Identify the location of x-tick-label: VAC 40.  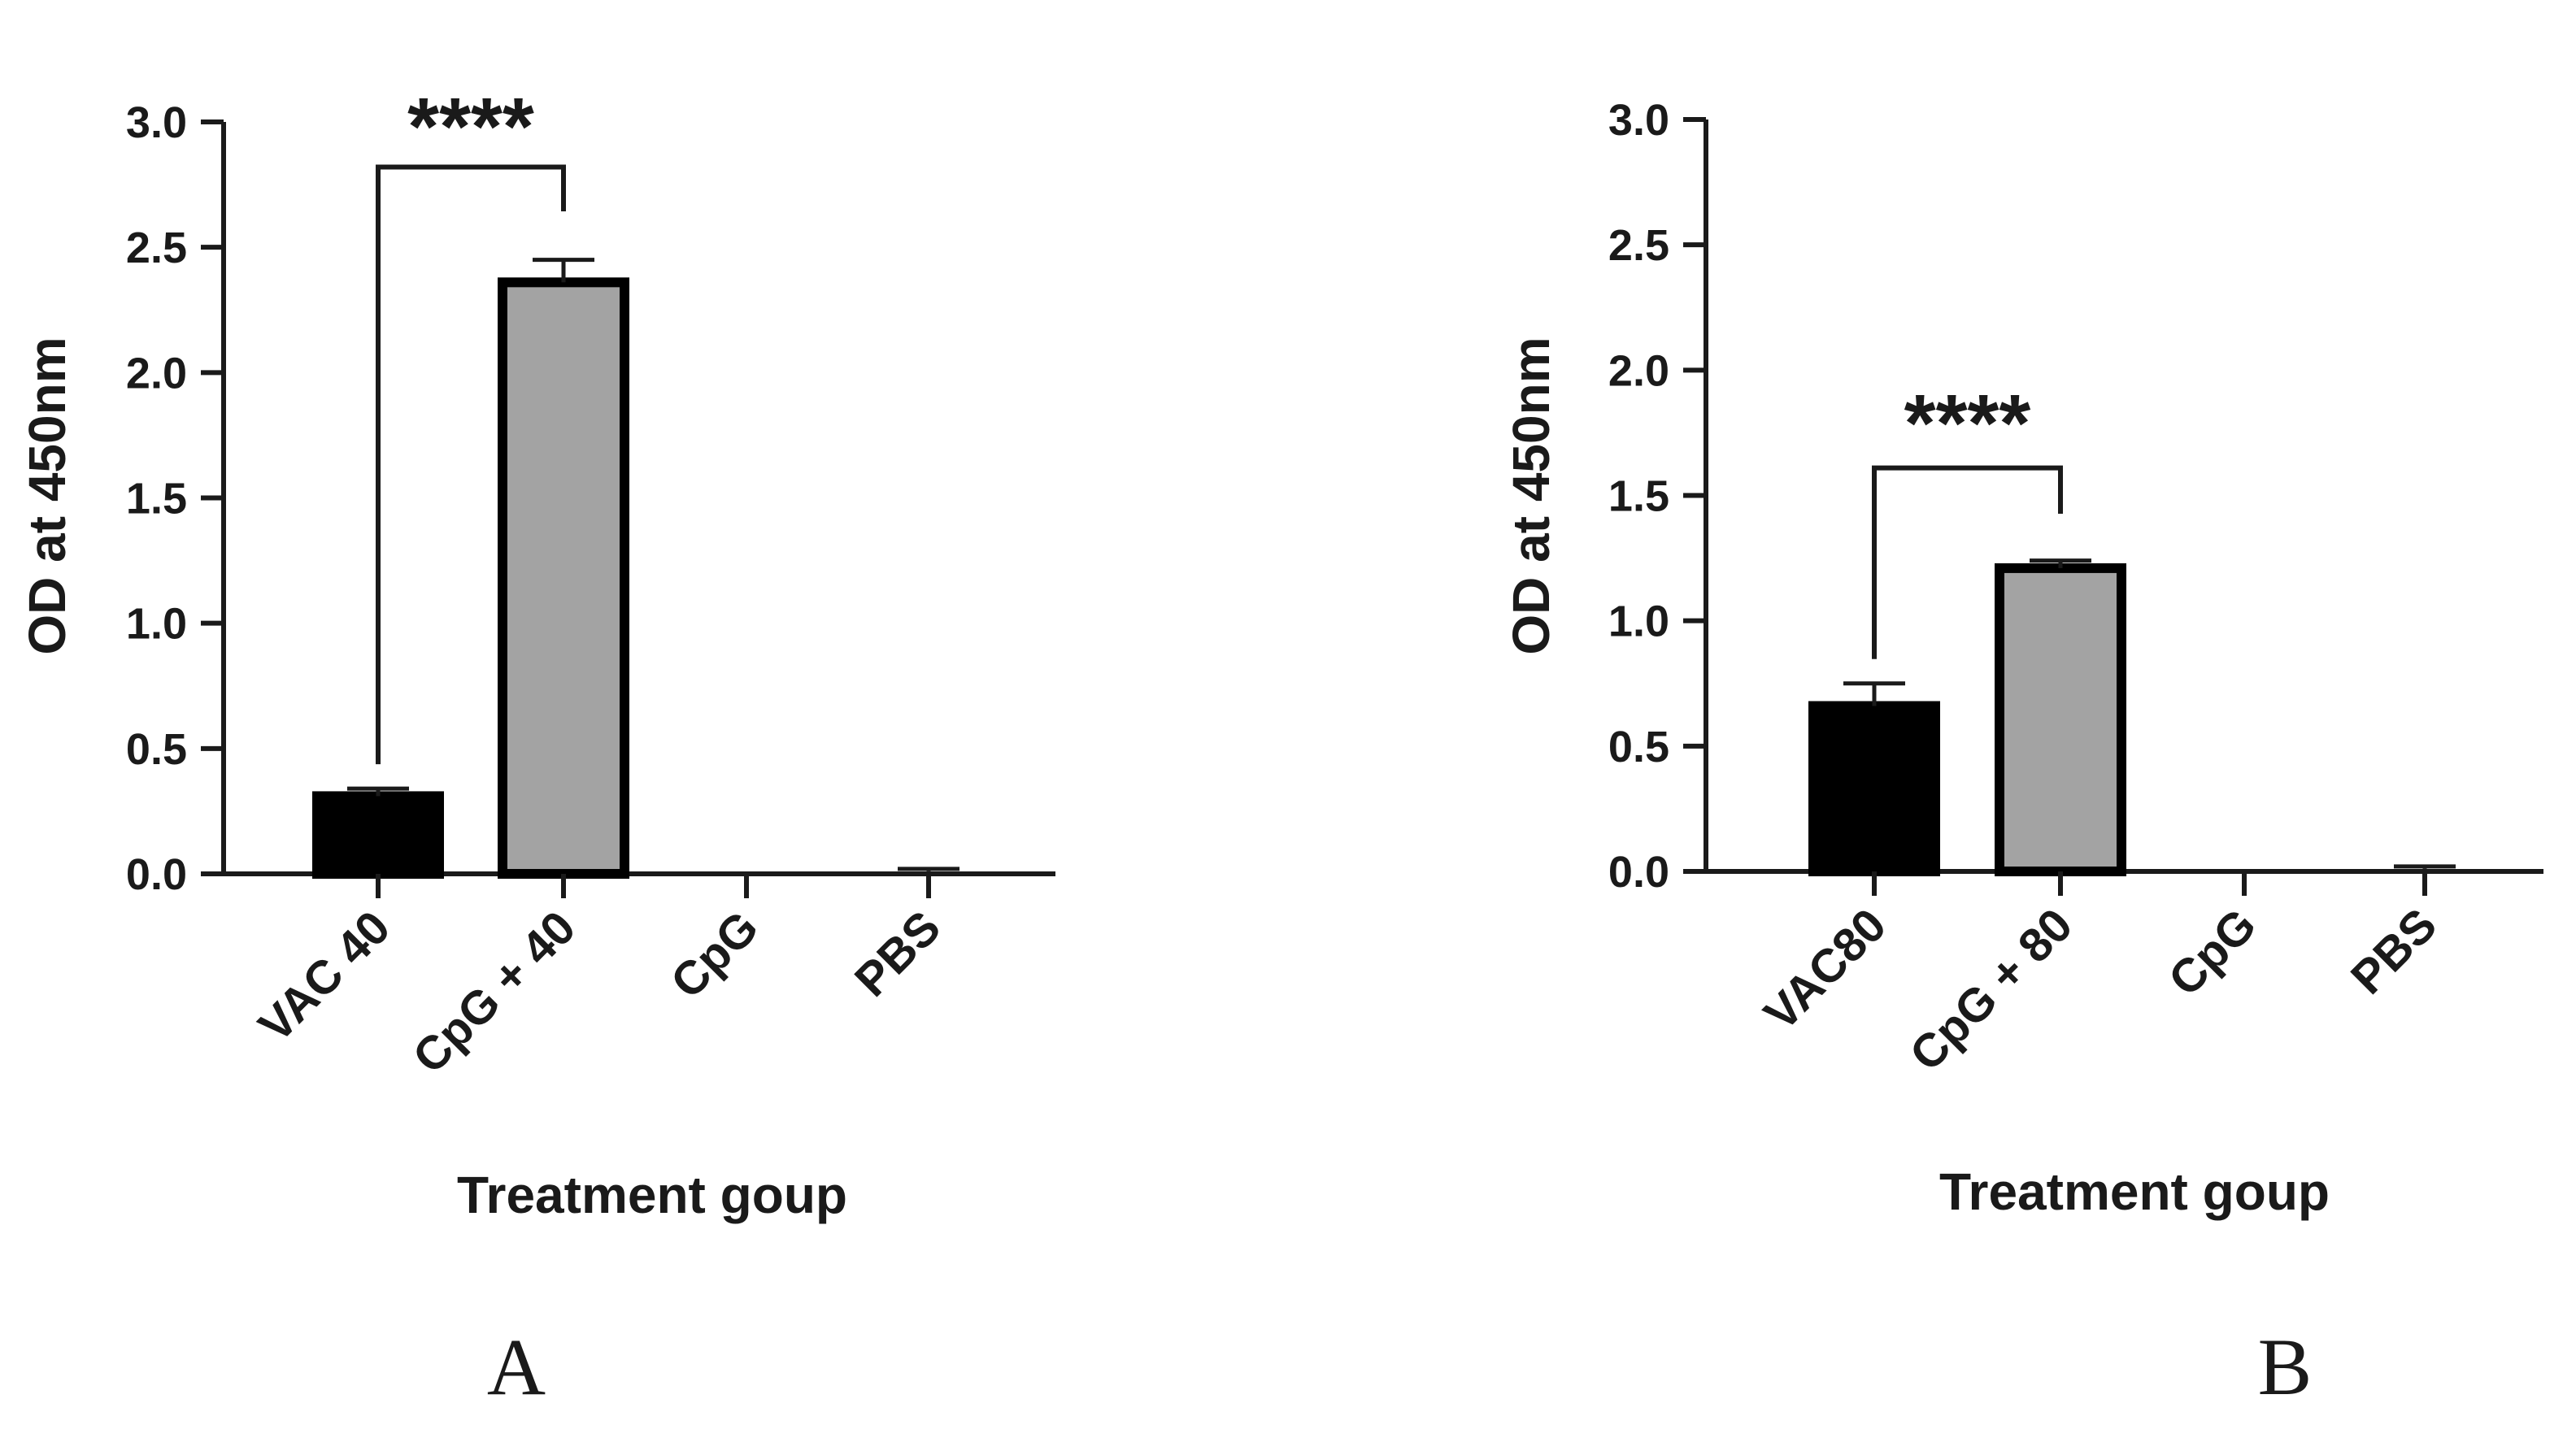
(325, 977).